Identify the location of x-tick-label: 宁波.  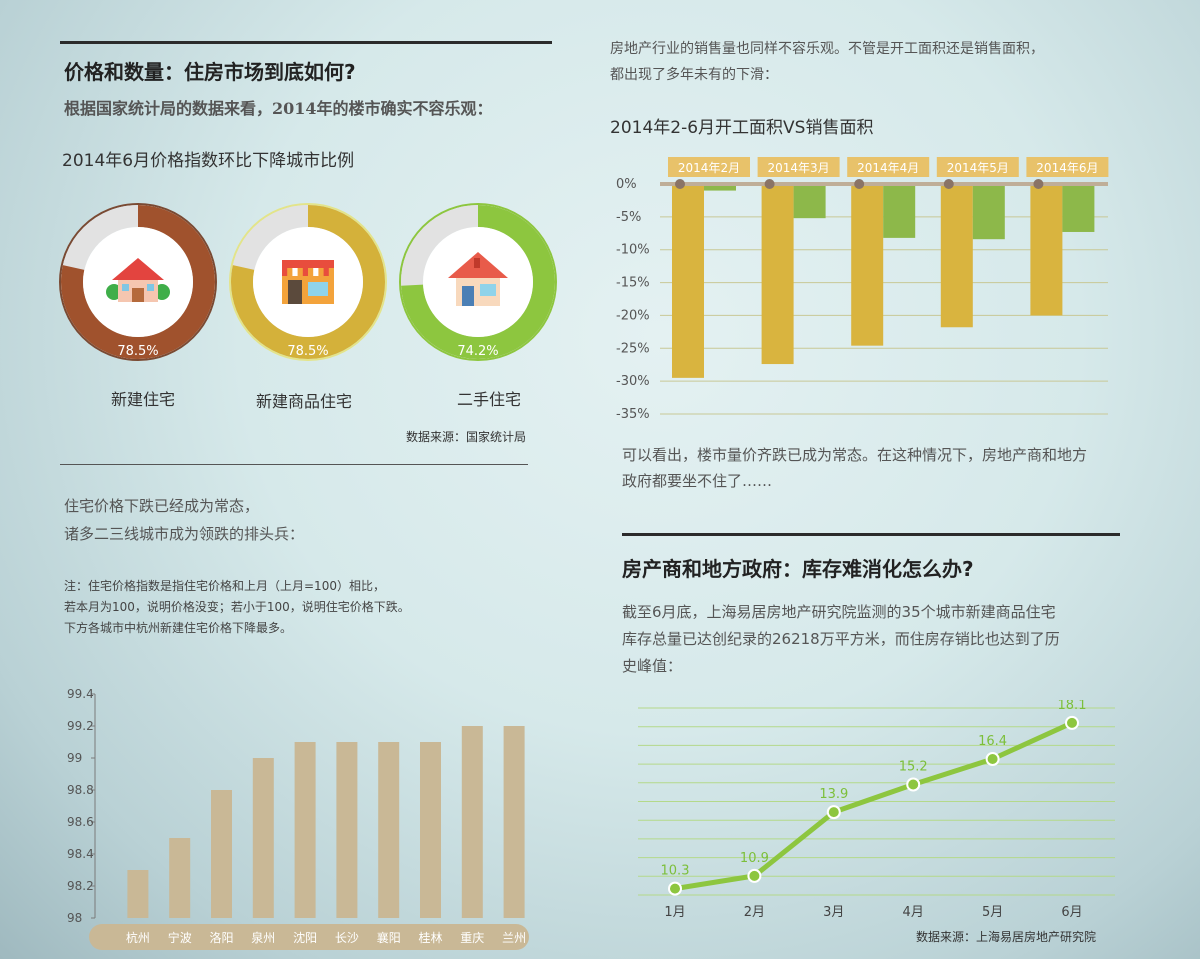
(180, 937).